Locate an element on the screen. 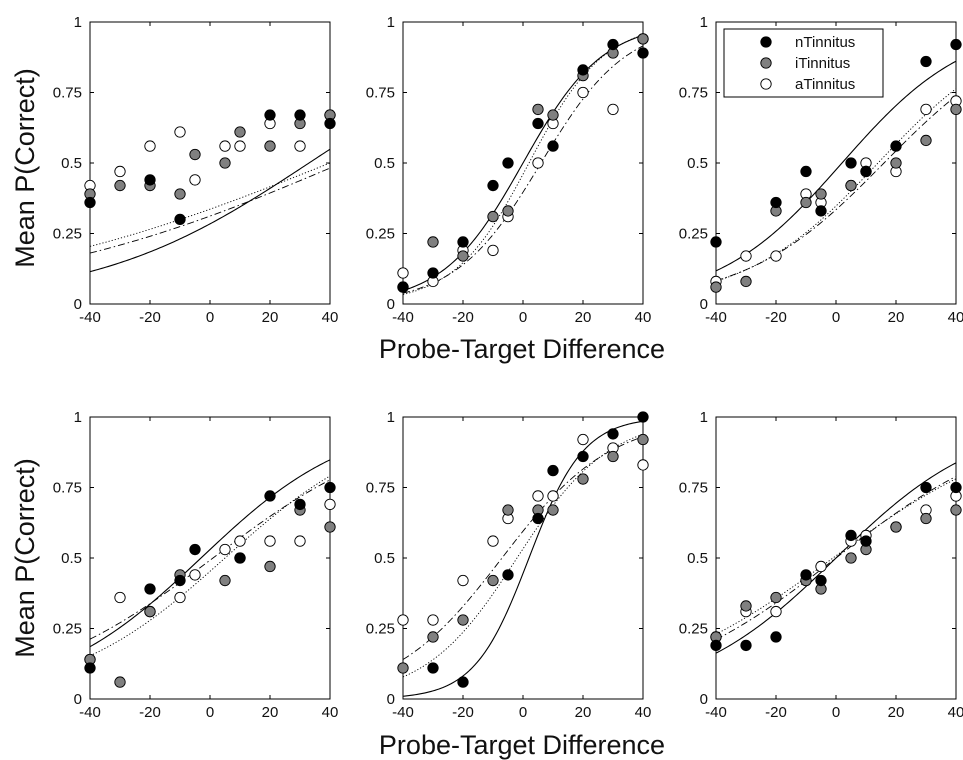 The image size is (963, 760). panel-4: -40 -20 0 20 40 0 0.25 0.5 0.75 1 is located at coordinates (196, 565).